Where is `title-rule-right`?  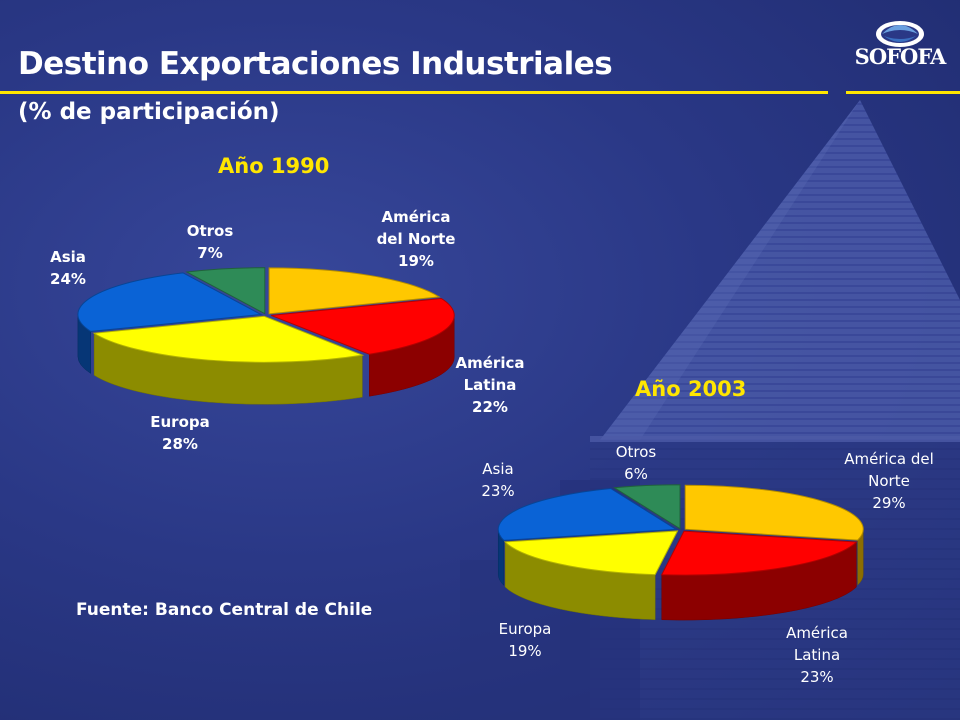 title-rule-right is located at coordinates (903, 92).